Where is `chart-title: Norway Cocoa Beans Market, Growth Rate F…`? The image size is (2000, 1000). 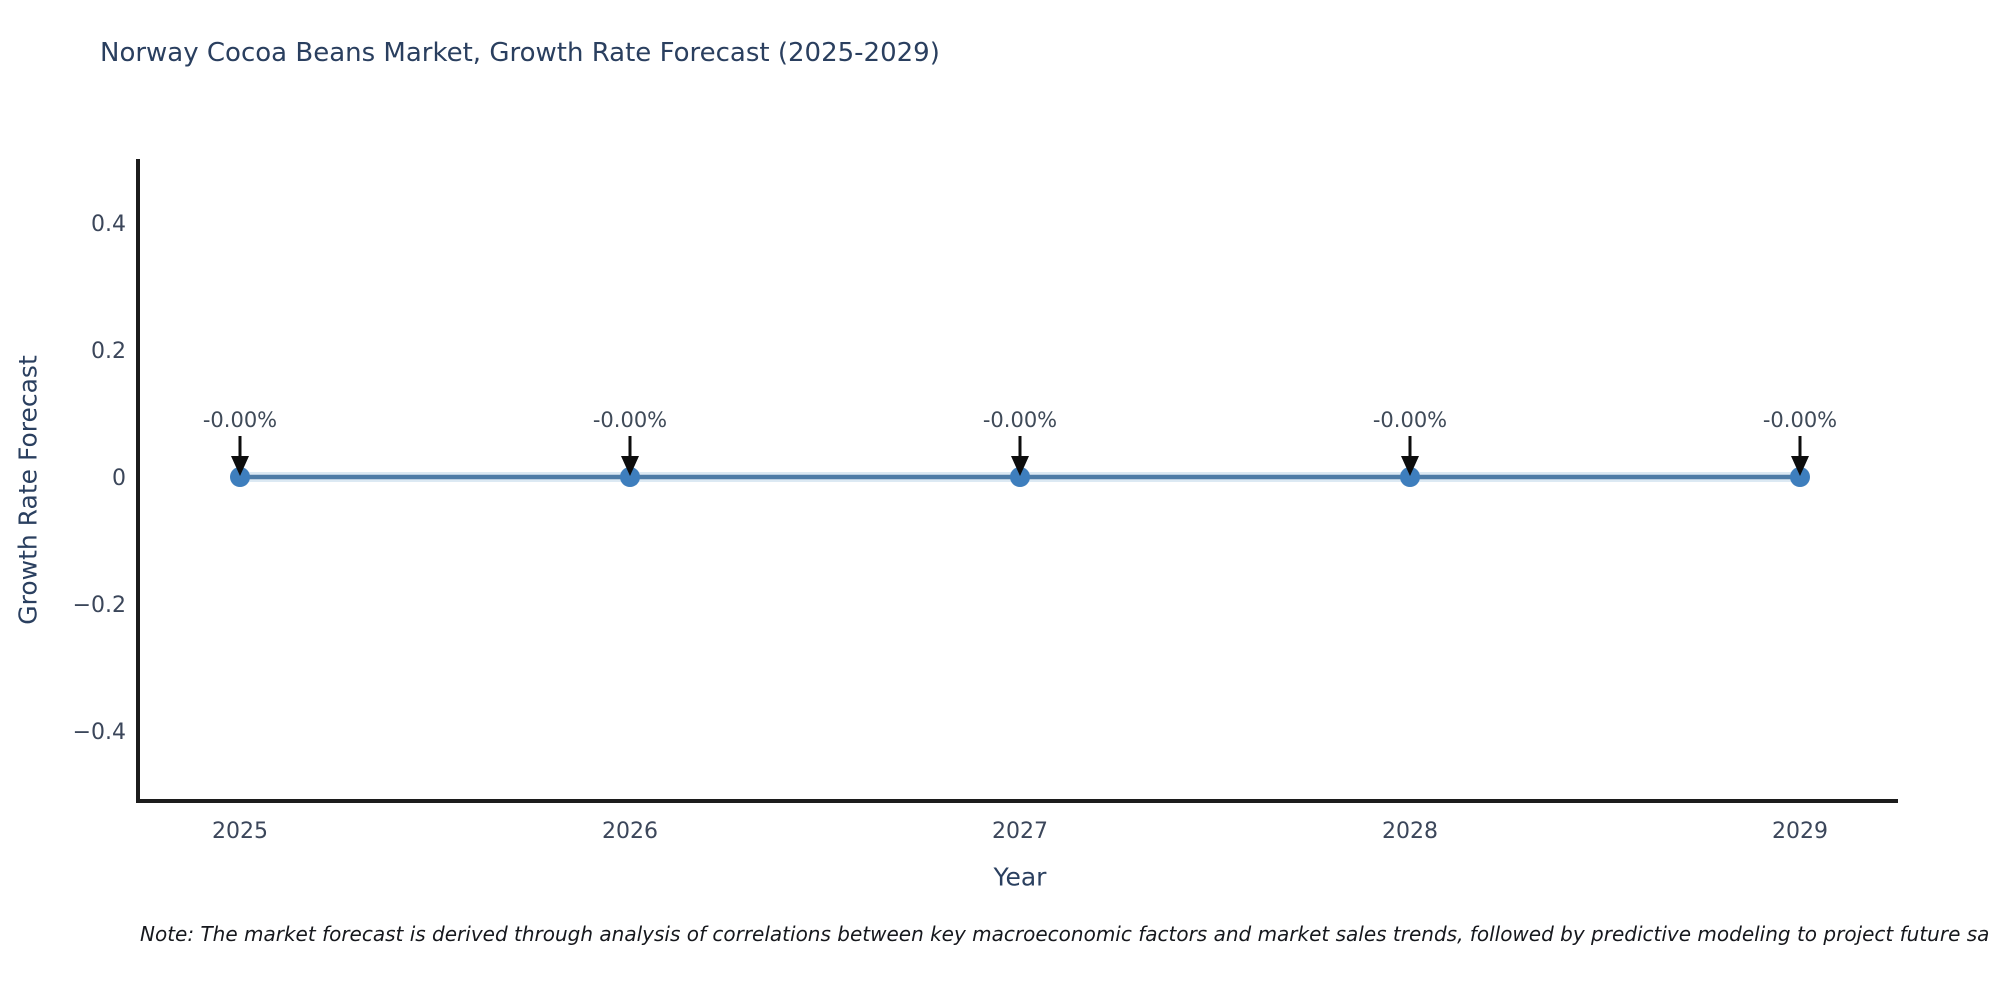
chart-title: Norway Cocoa Beans Market, Growth Rate F… is located at coordinates (520, 53).